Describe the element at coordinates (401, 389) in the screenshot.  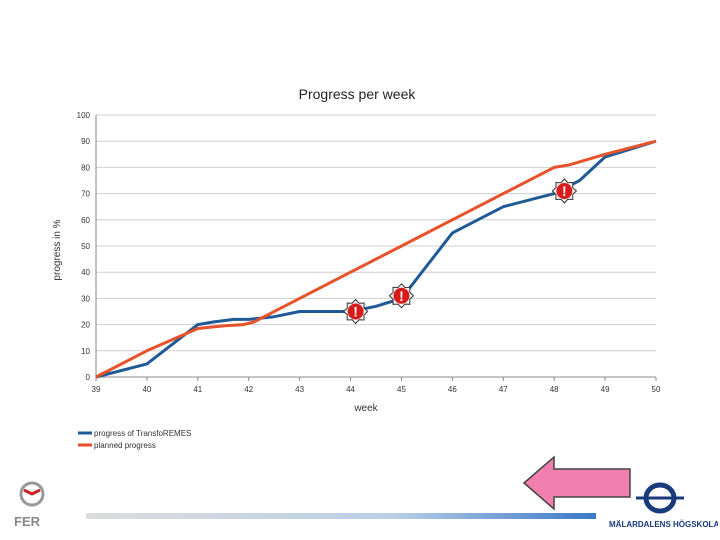
I see `x-tick-label: 45` at that location.